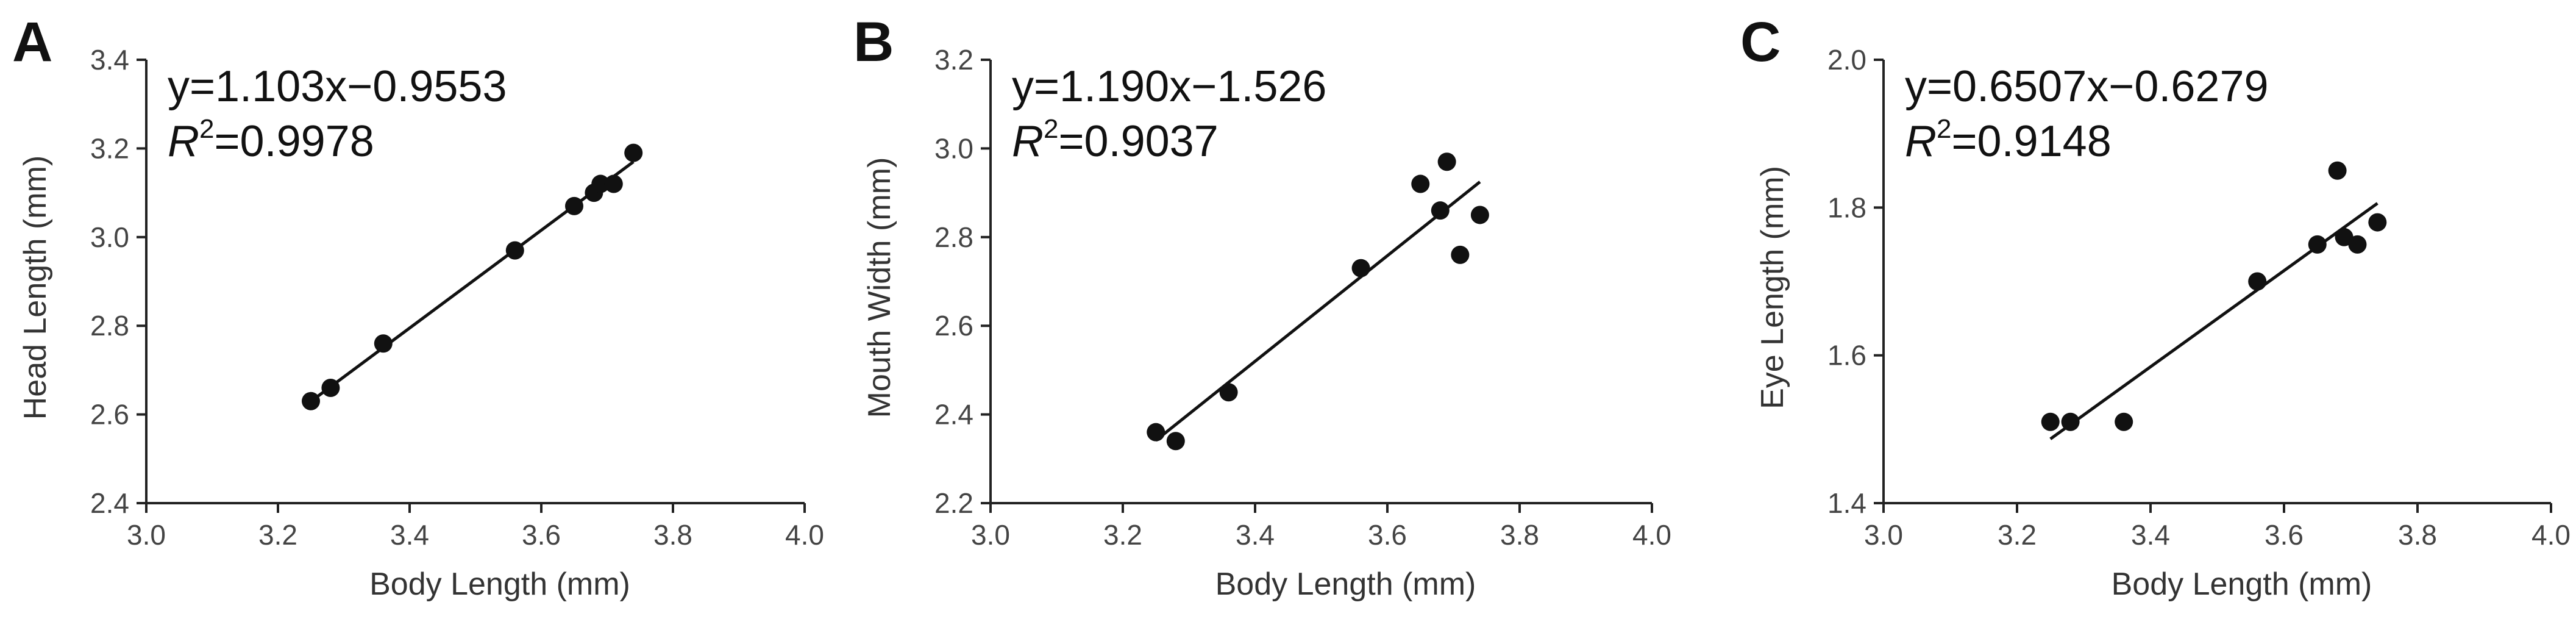  I want to click on r-squared-value: =0.9148, so click(2031, 141).